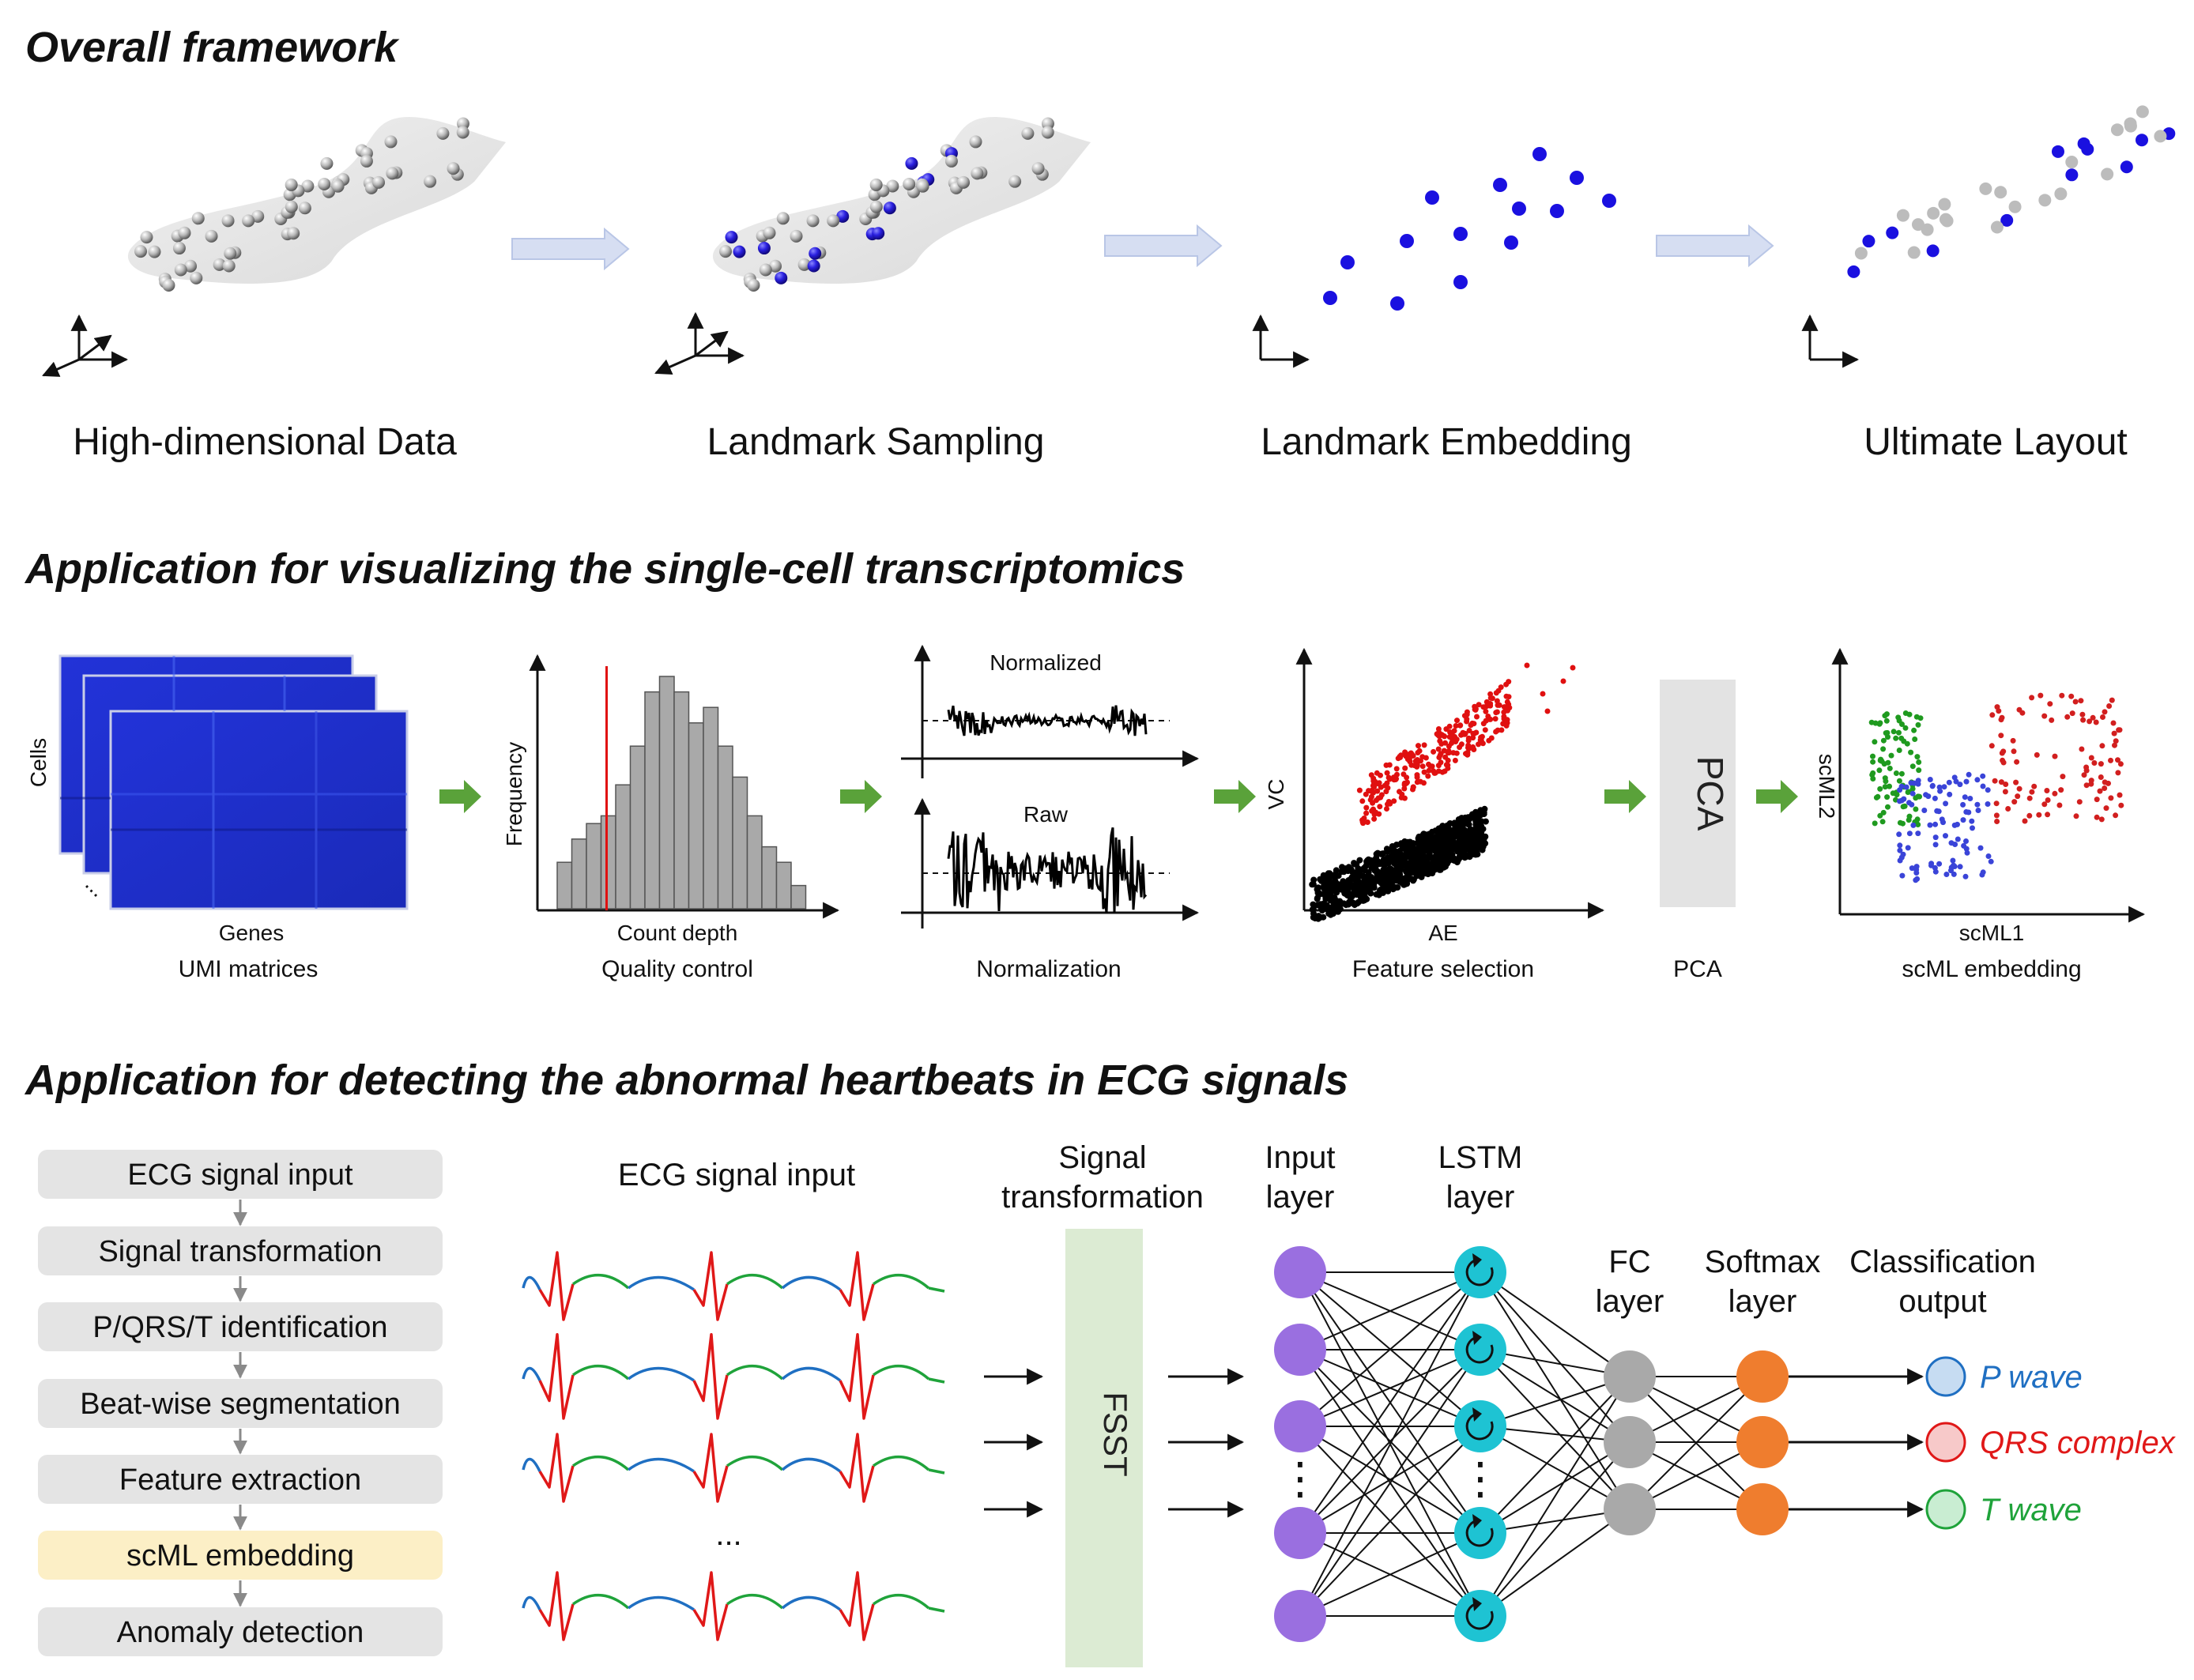 Image resolution: width=2194 pixels, height=1680 pixels. I want to click on axis-label-cells: Cells, so click(38, 762).